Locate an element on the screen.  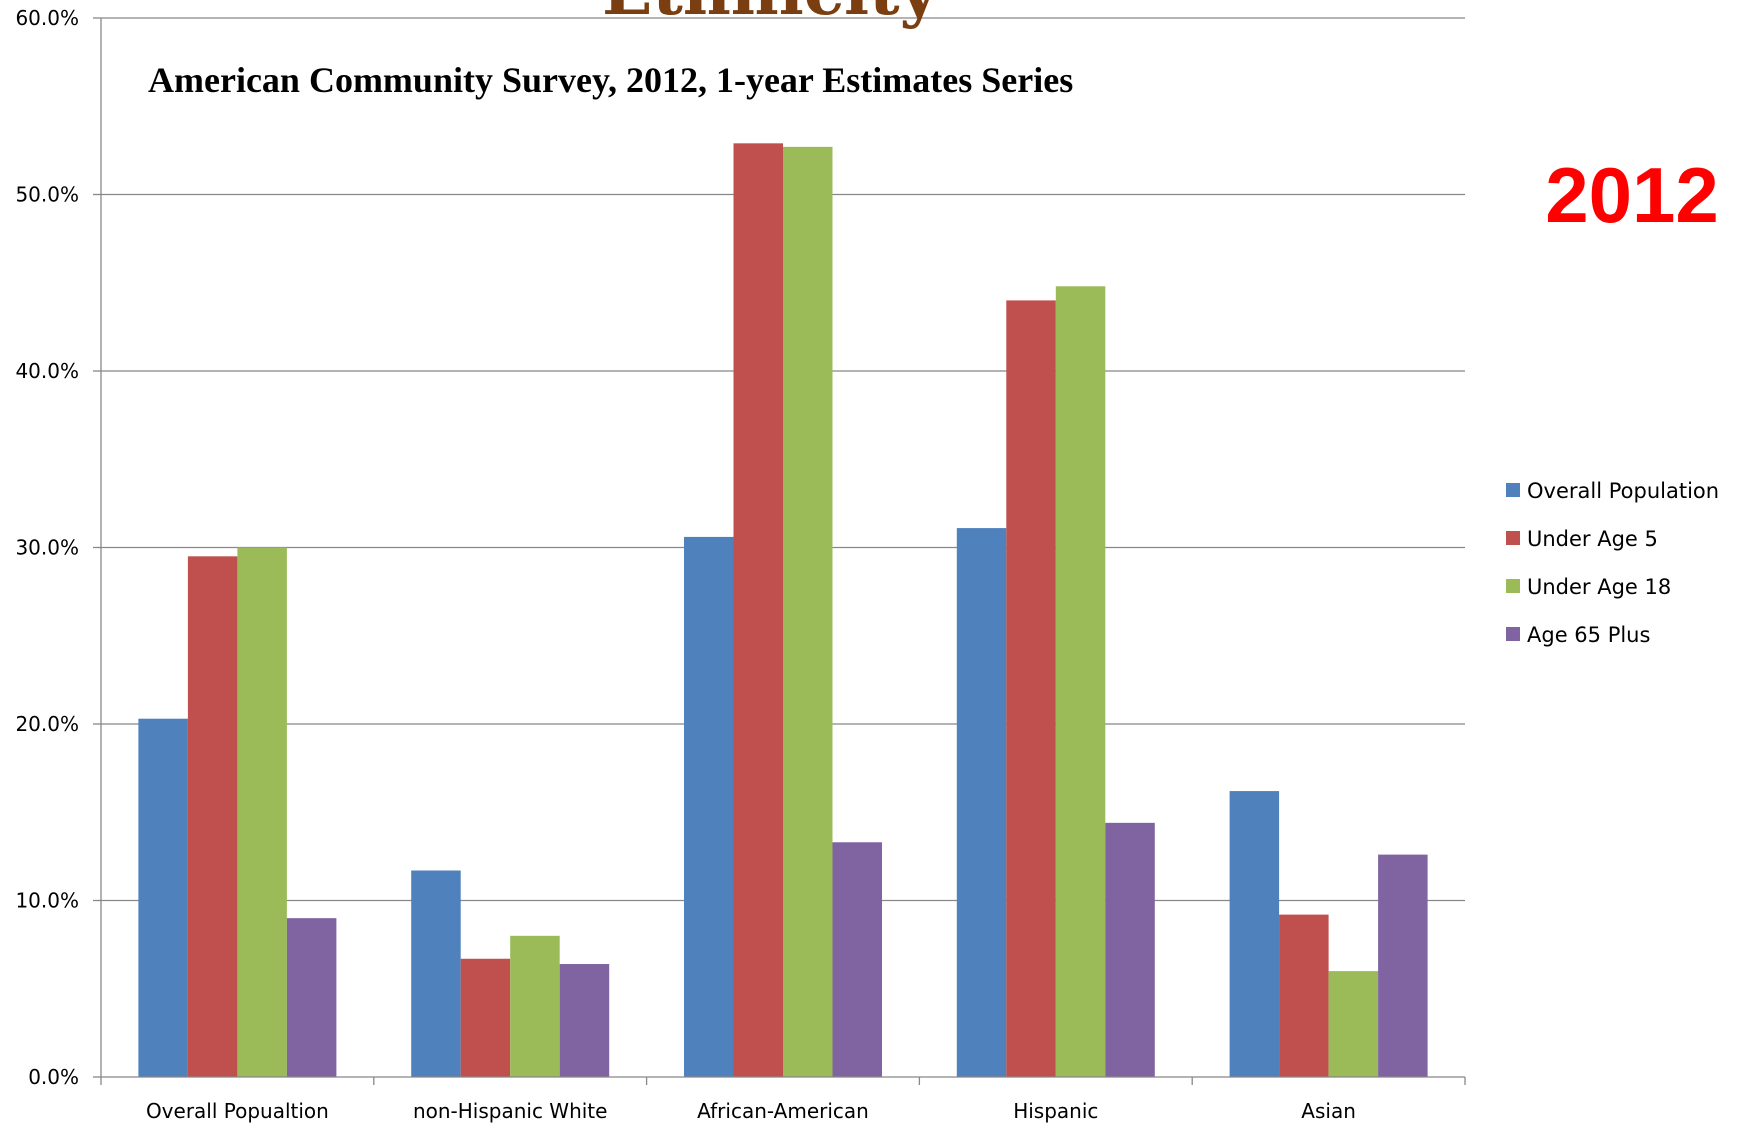
x-tick-label: African-American is located at coordinates (783, 1111).